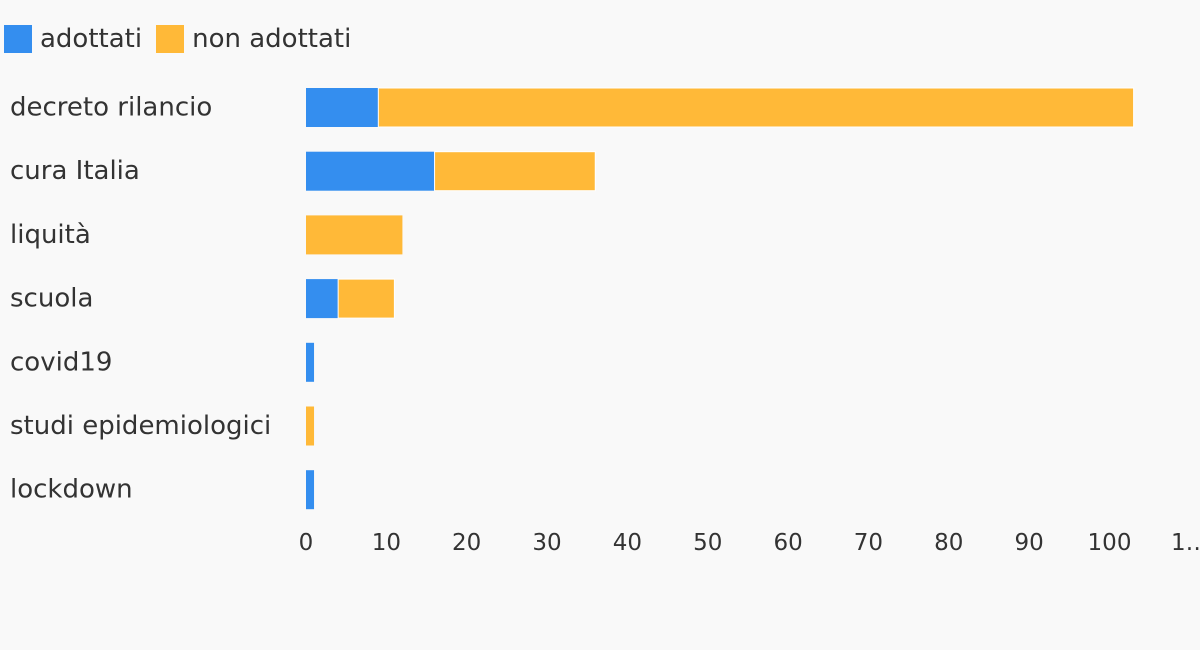 The image size is (1200, 650). What do you see at coordinates (366, 298) in the screenshot?
I see `bar-scuola-non-adottati` at bounding box center [366, 298].